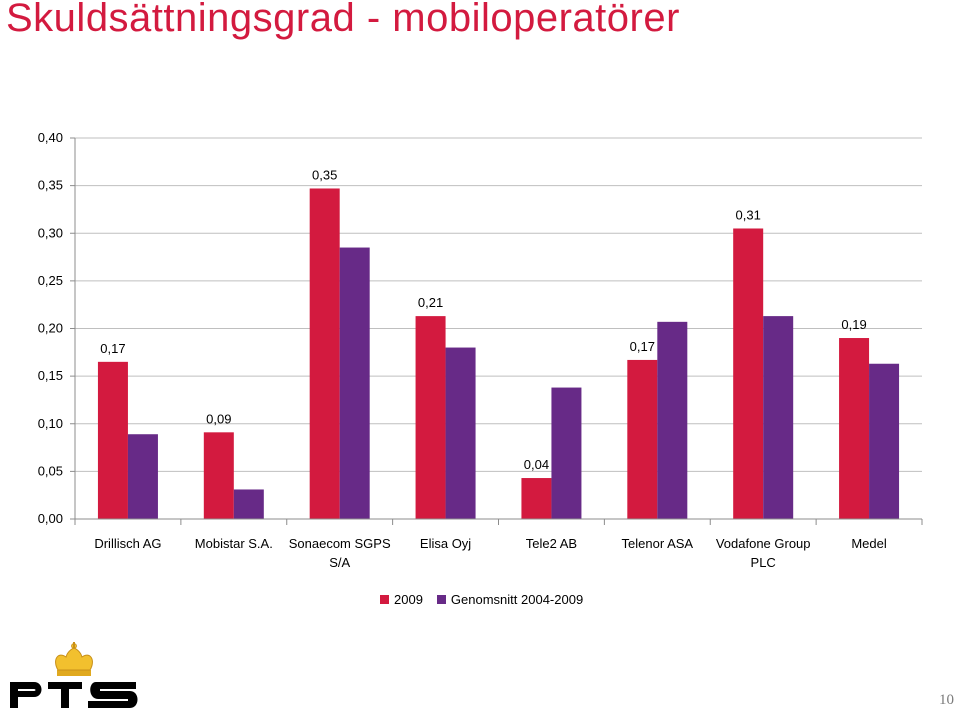 This screenshot has width=960, height=711. What do you see at coordinates (324, 174) in the screenshot?
I see `data-label: 0,35` at bounding box center [324, 174].